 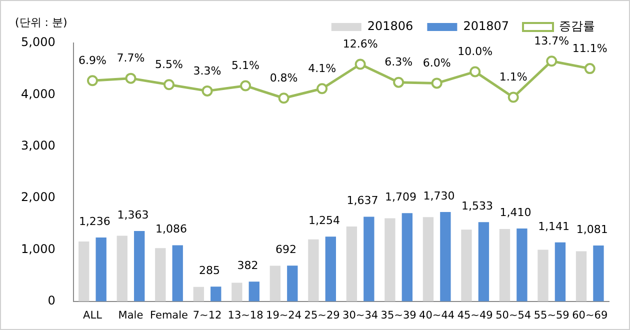 What do you see at coordinates (209, 271) in the screenshot?
I see `data-label: 285` at bounding box center [209, 271].